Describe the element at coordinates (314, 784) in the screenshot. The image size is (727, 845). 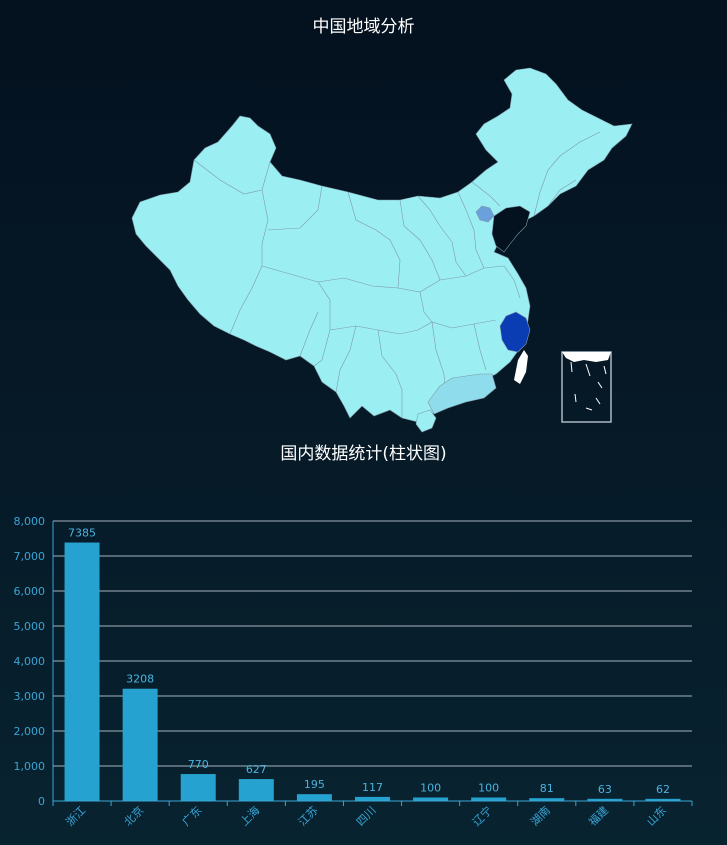
I see `data-label: 195` at that location.